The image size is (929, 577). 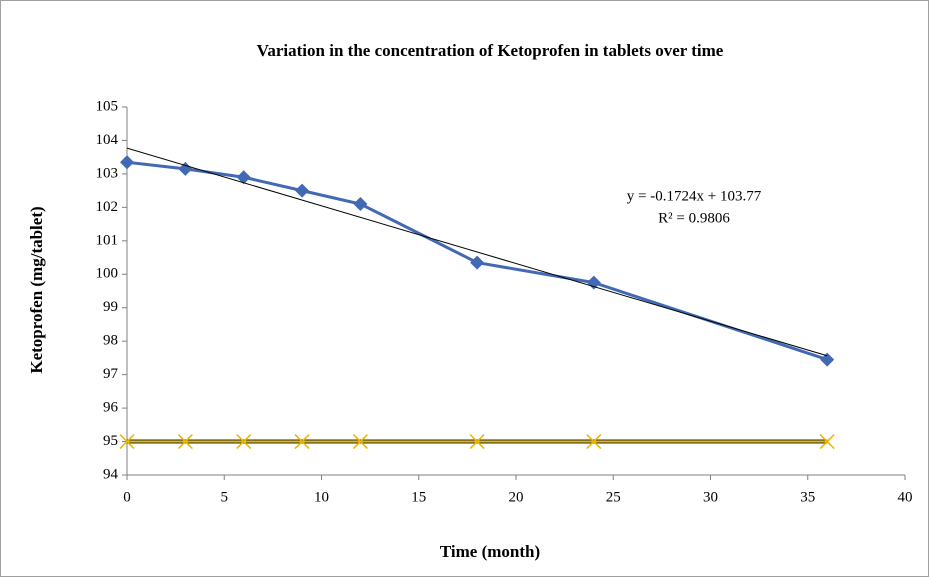 What do you see at coordinates (107, 173) in the screenshot?
I see `y-tick-label: 103` at bounding box center [107, 173].